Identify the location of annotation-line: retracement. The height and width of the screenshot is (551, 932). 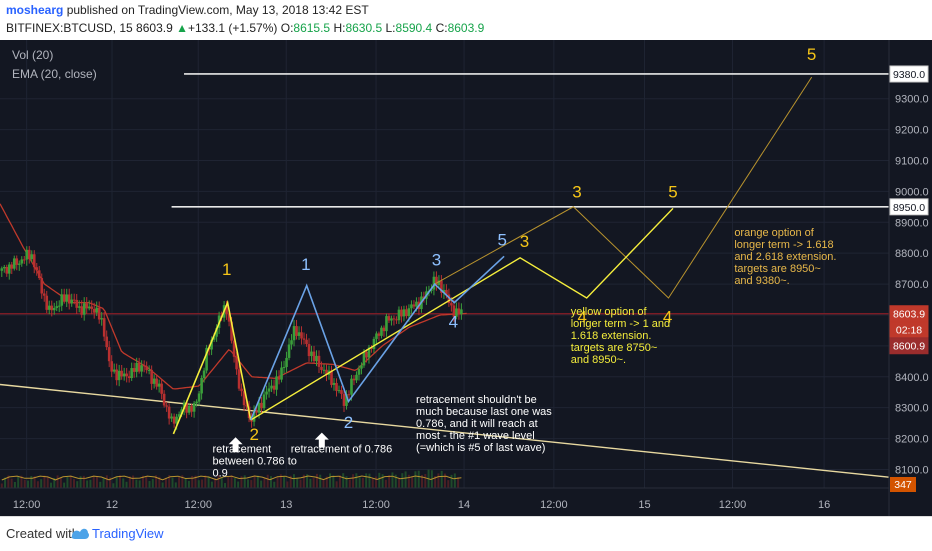
(241, 449).